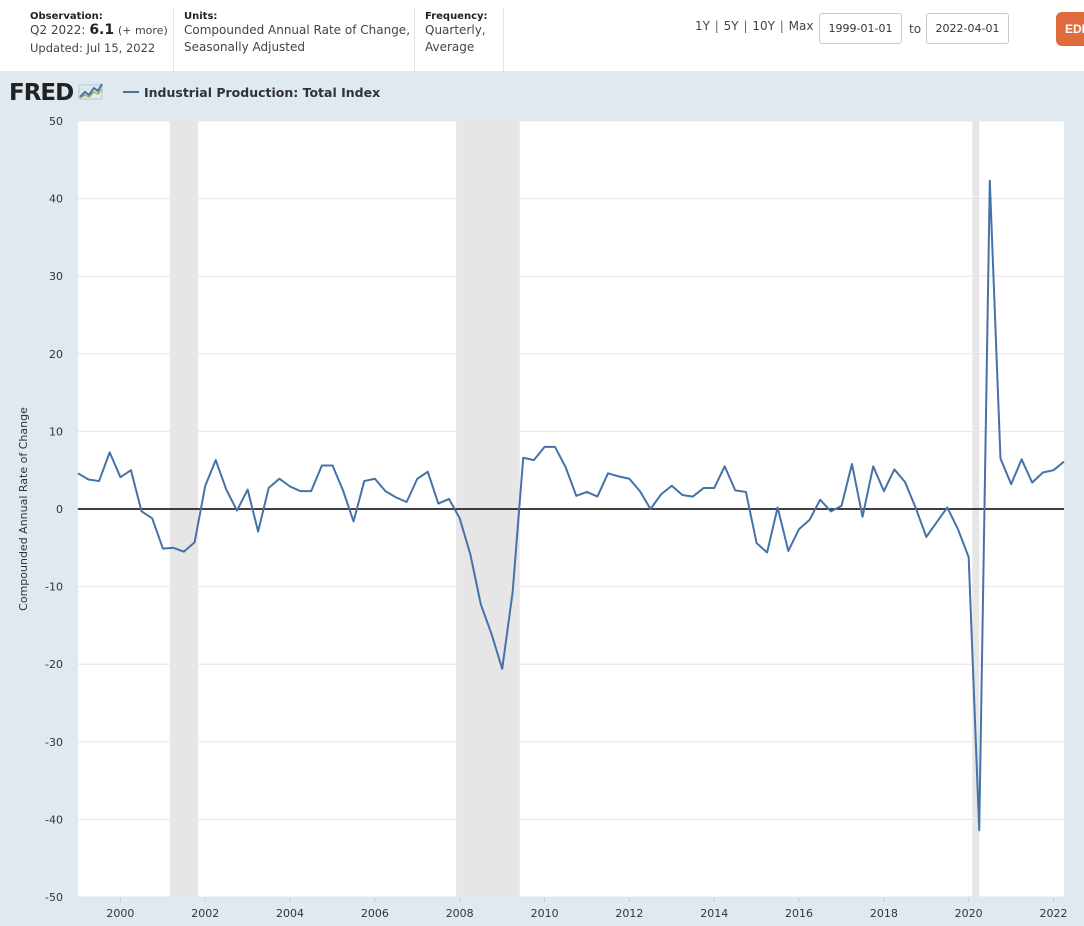  Describe the element at coordinates (251, 92) in the screenshot. I see `chart-legend: Industrial Production: Total Index` at that location.